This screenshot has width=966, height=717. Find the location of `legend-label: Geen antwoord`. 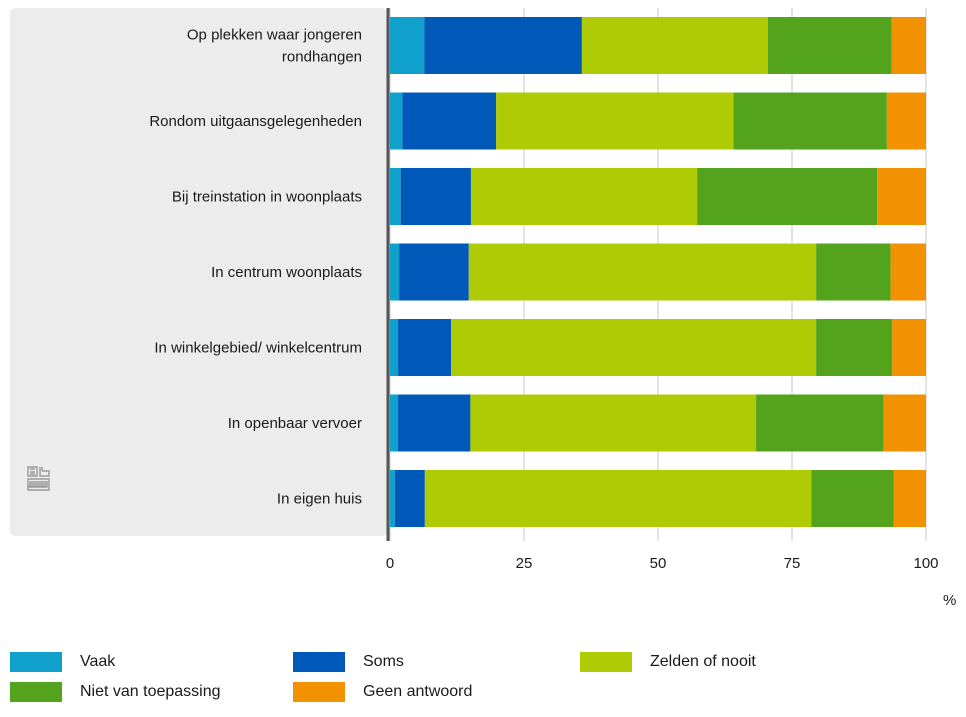

legend-label: Geen antwoord is located at coordinates (418, 691).